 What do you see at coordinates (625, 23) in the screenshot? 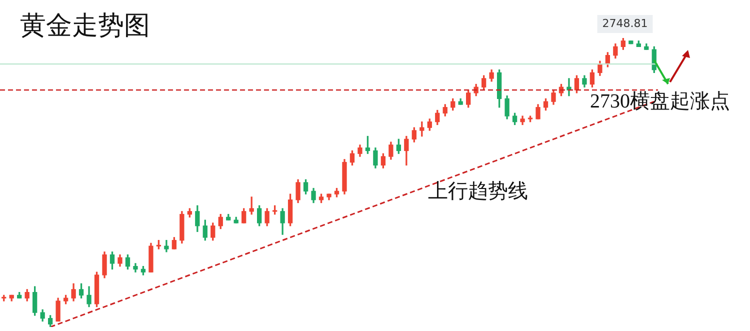
I see `text: 2748.81` at bounding box center [625, 23].